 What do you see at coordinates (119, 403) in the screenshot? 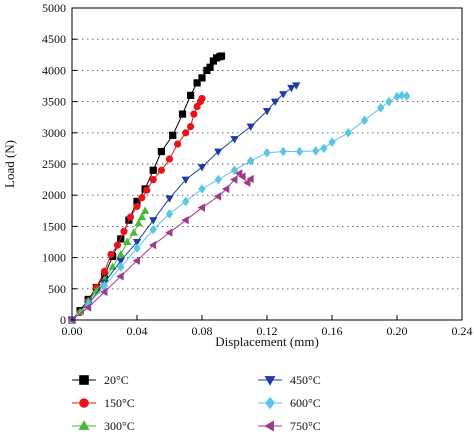
I see `legend-label: 150°C` at bounding box center [119, 403].